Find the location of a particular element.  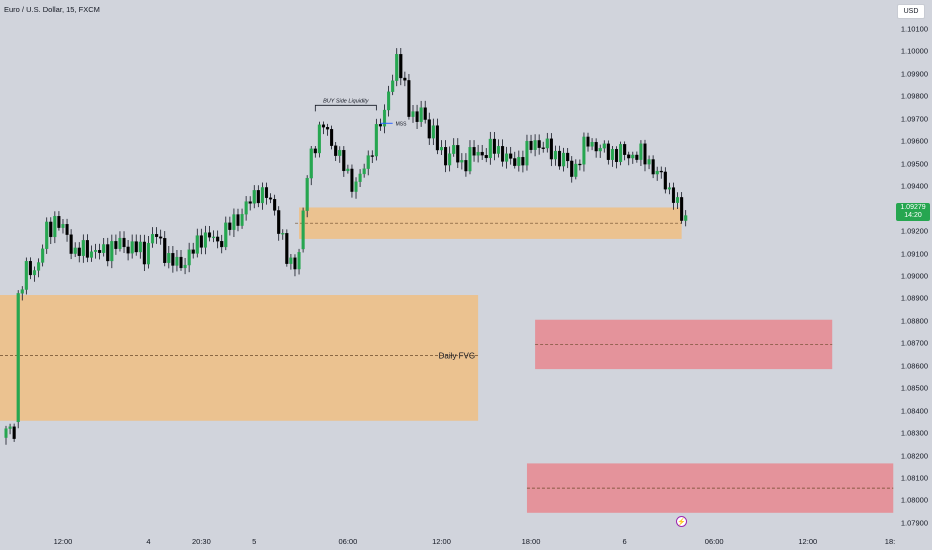

lightning-icon: ⚡ is located at coordinates (681, 521).